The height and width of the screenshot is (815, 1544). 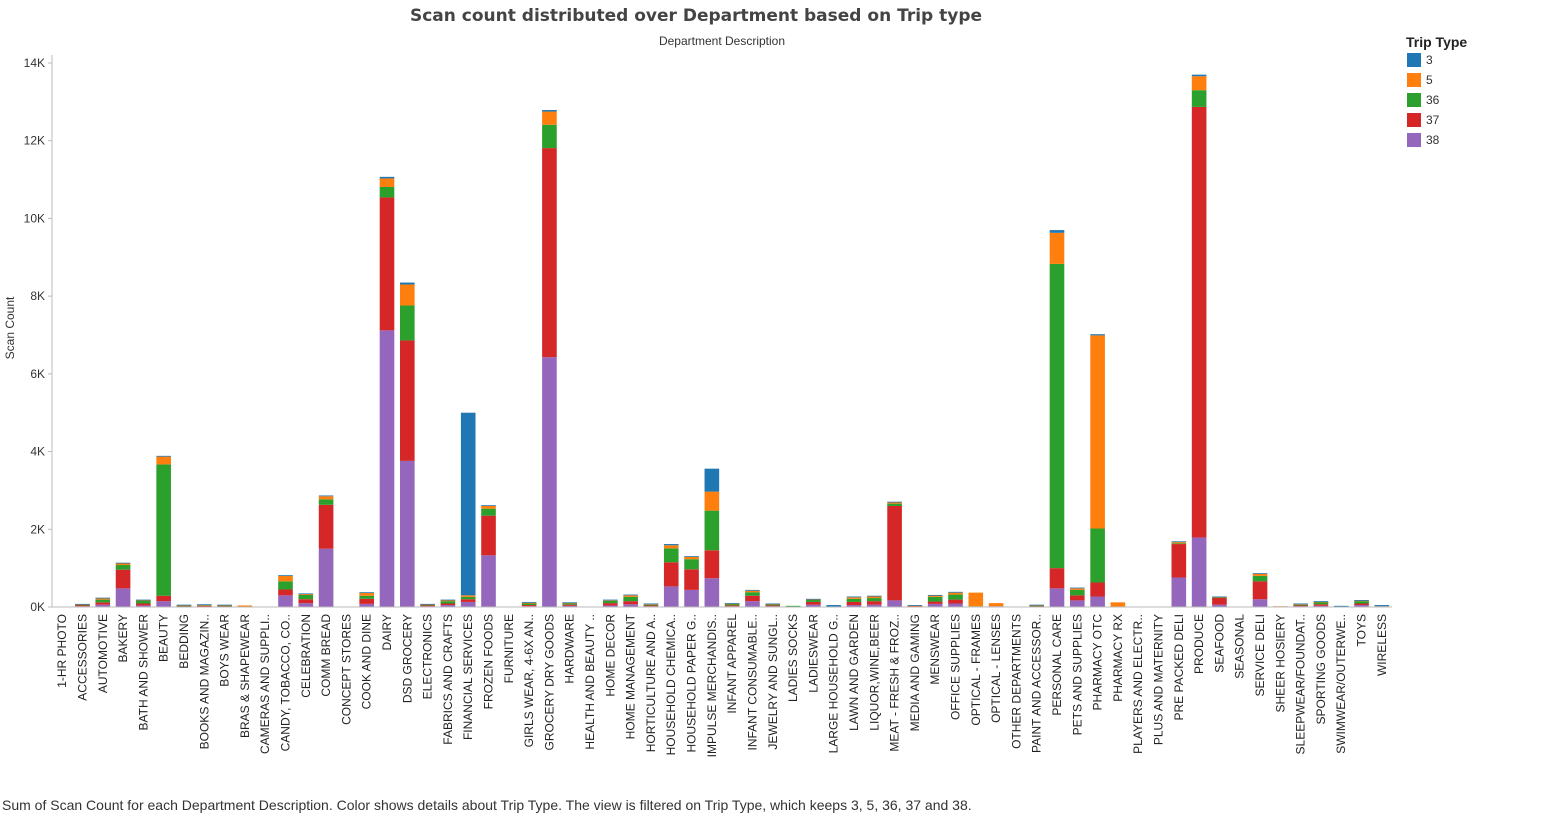 What do you see at coordinates (37, 296) in the screenshot?
I see `y-tick-label: 8K` at bounding box center [37, 296].